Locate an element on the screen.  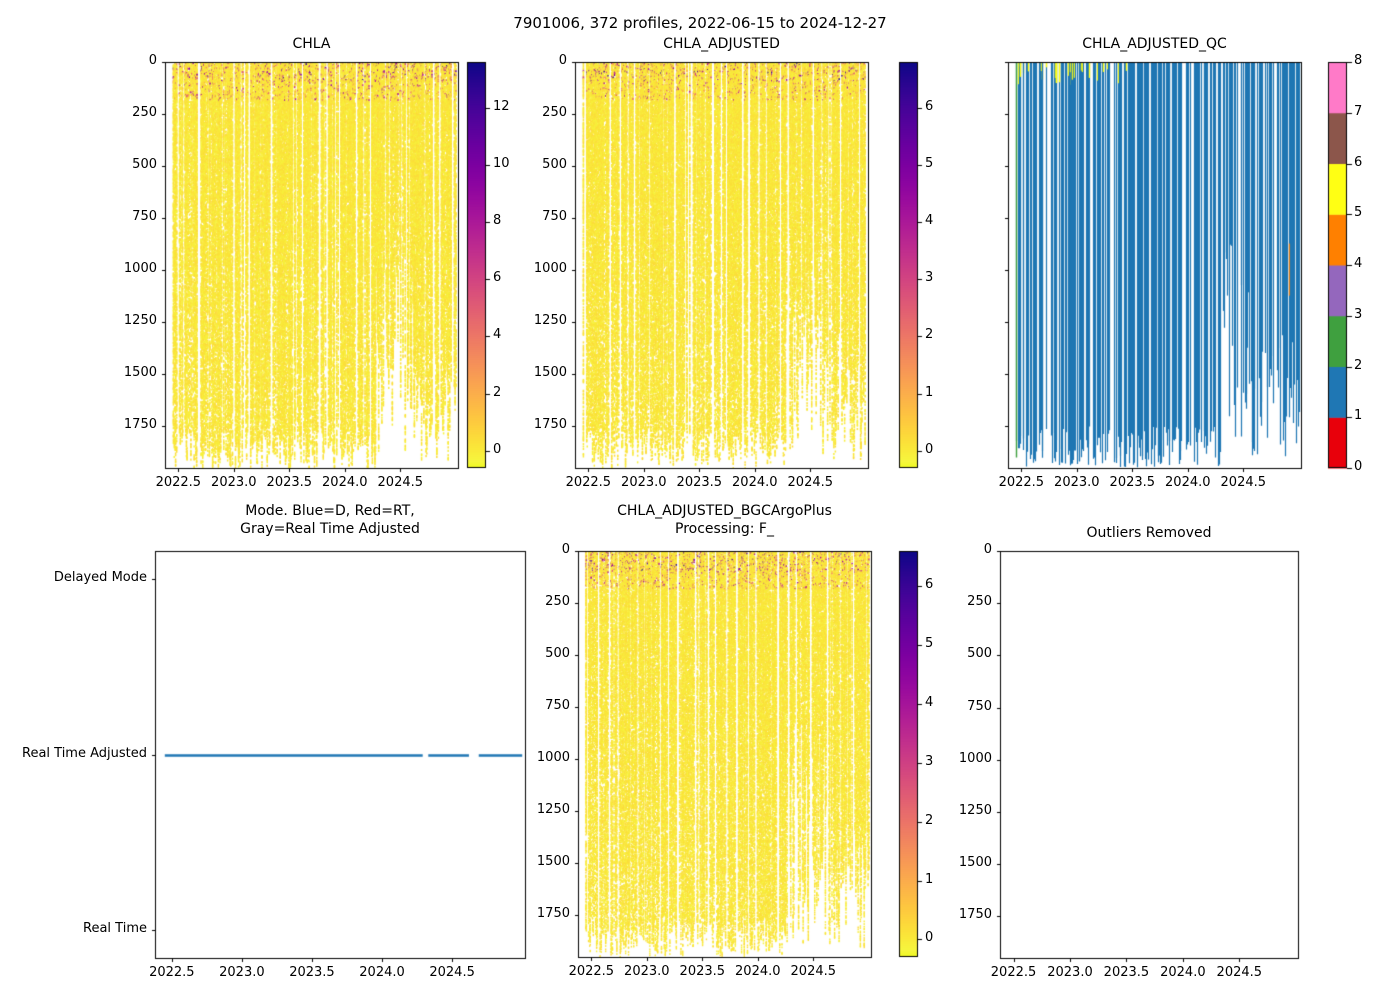
plot-area-outliers_removed is located at coordinates (1149, 754).